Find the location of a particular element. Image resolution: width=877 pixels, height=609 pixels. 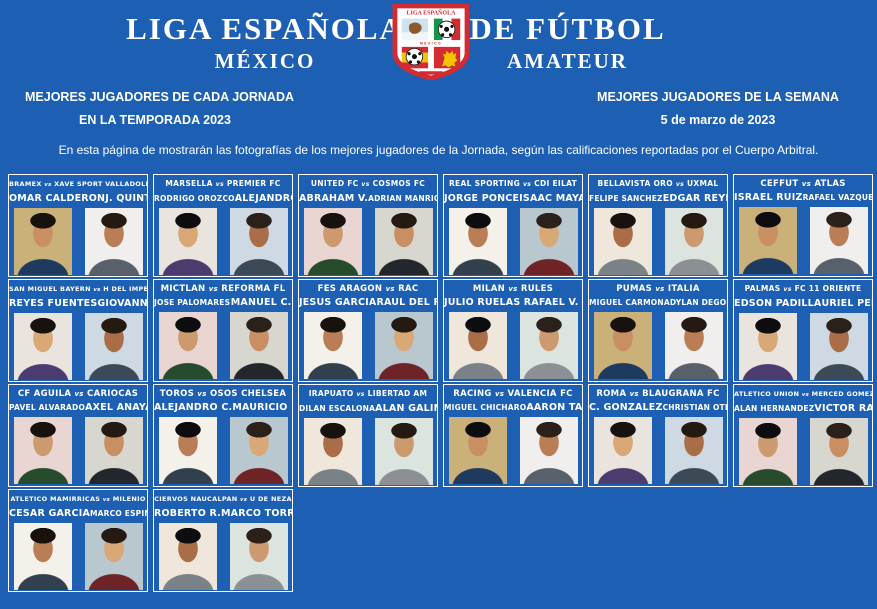

player-names-row: EDSON PADILLA URIEL PEREZ is located at coordinates (803, 303).